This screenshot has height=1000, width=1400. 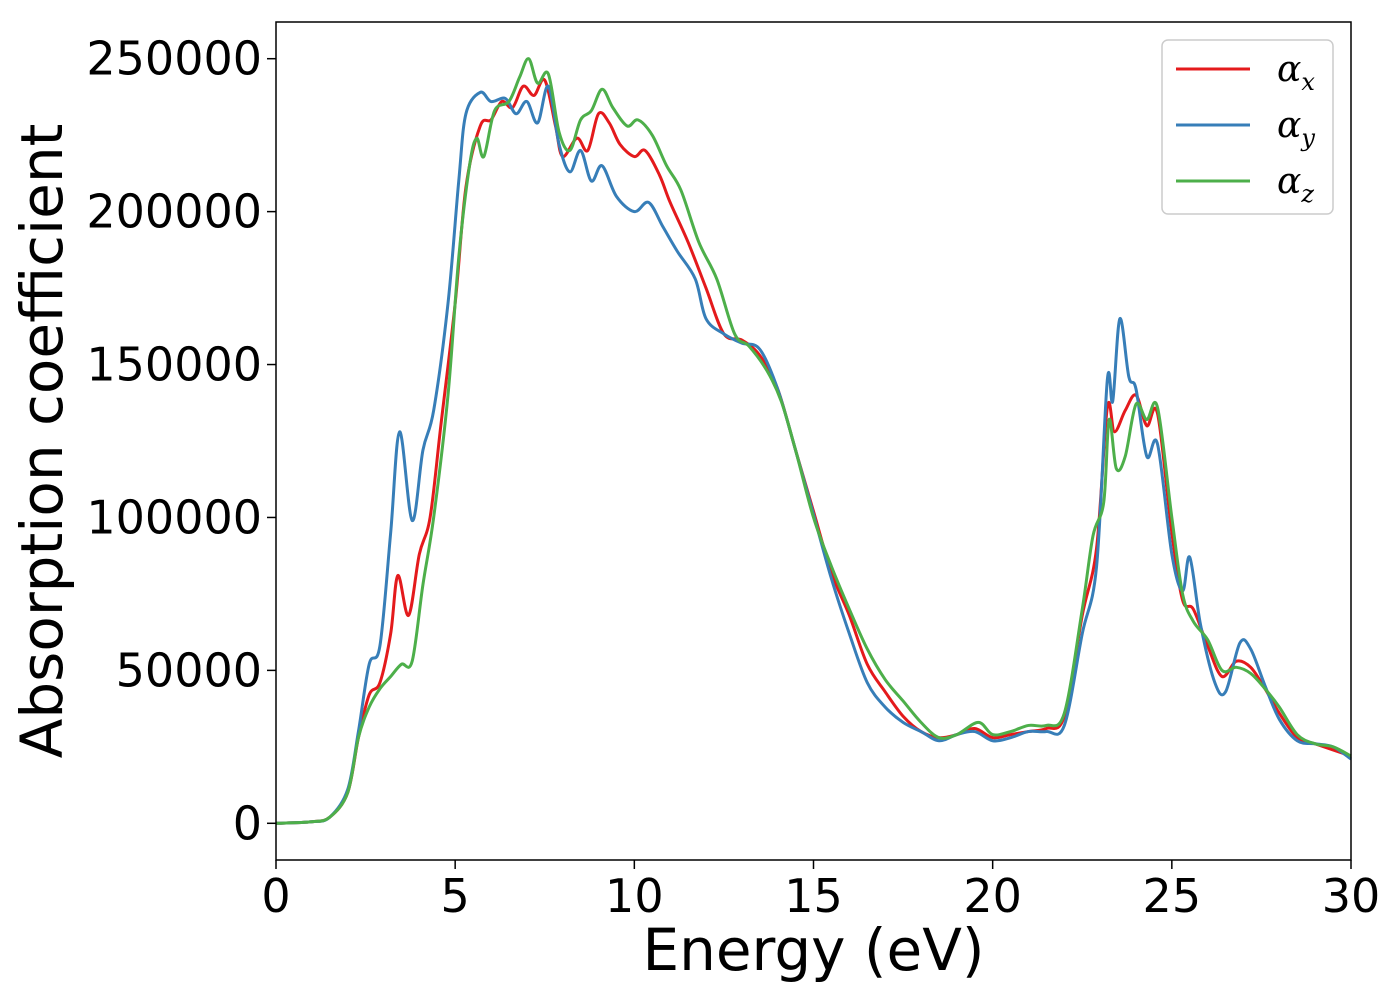 What do you see at coordinates (813, 950) in the screenshot?
I see `x-axis-label: Energy (eV)` at bounding box center [813, 950].